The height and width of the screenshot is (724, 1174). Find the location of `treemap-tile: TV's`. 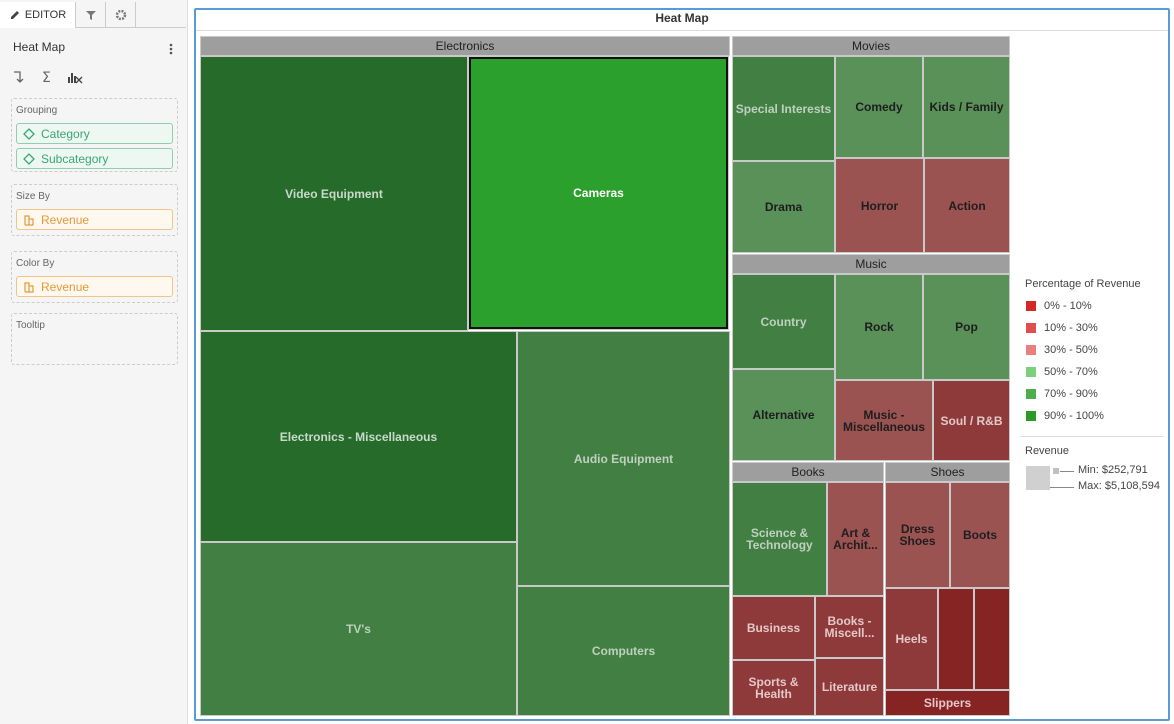

treemap-tile: TV's is located at coordinates (358, 629).